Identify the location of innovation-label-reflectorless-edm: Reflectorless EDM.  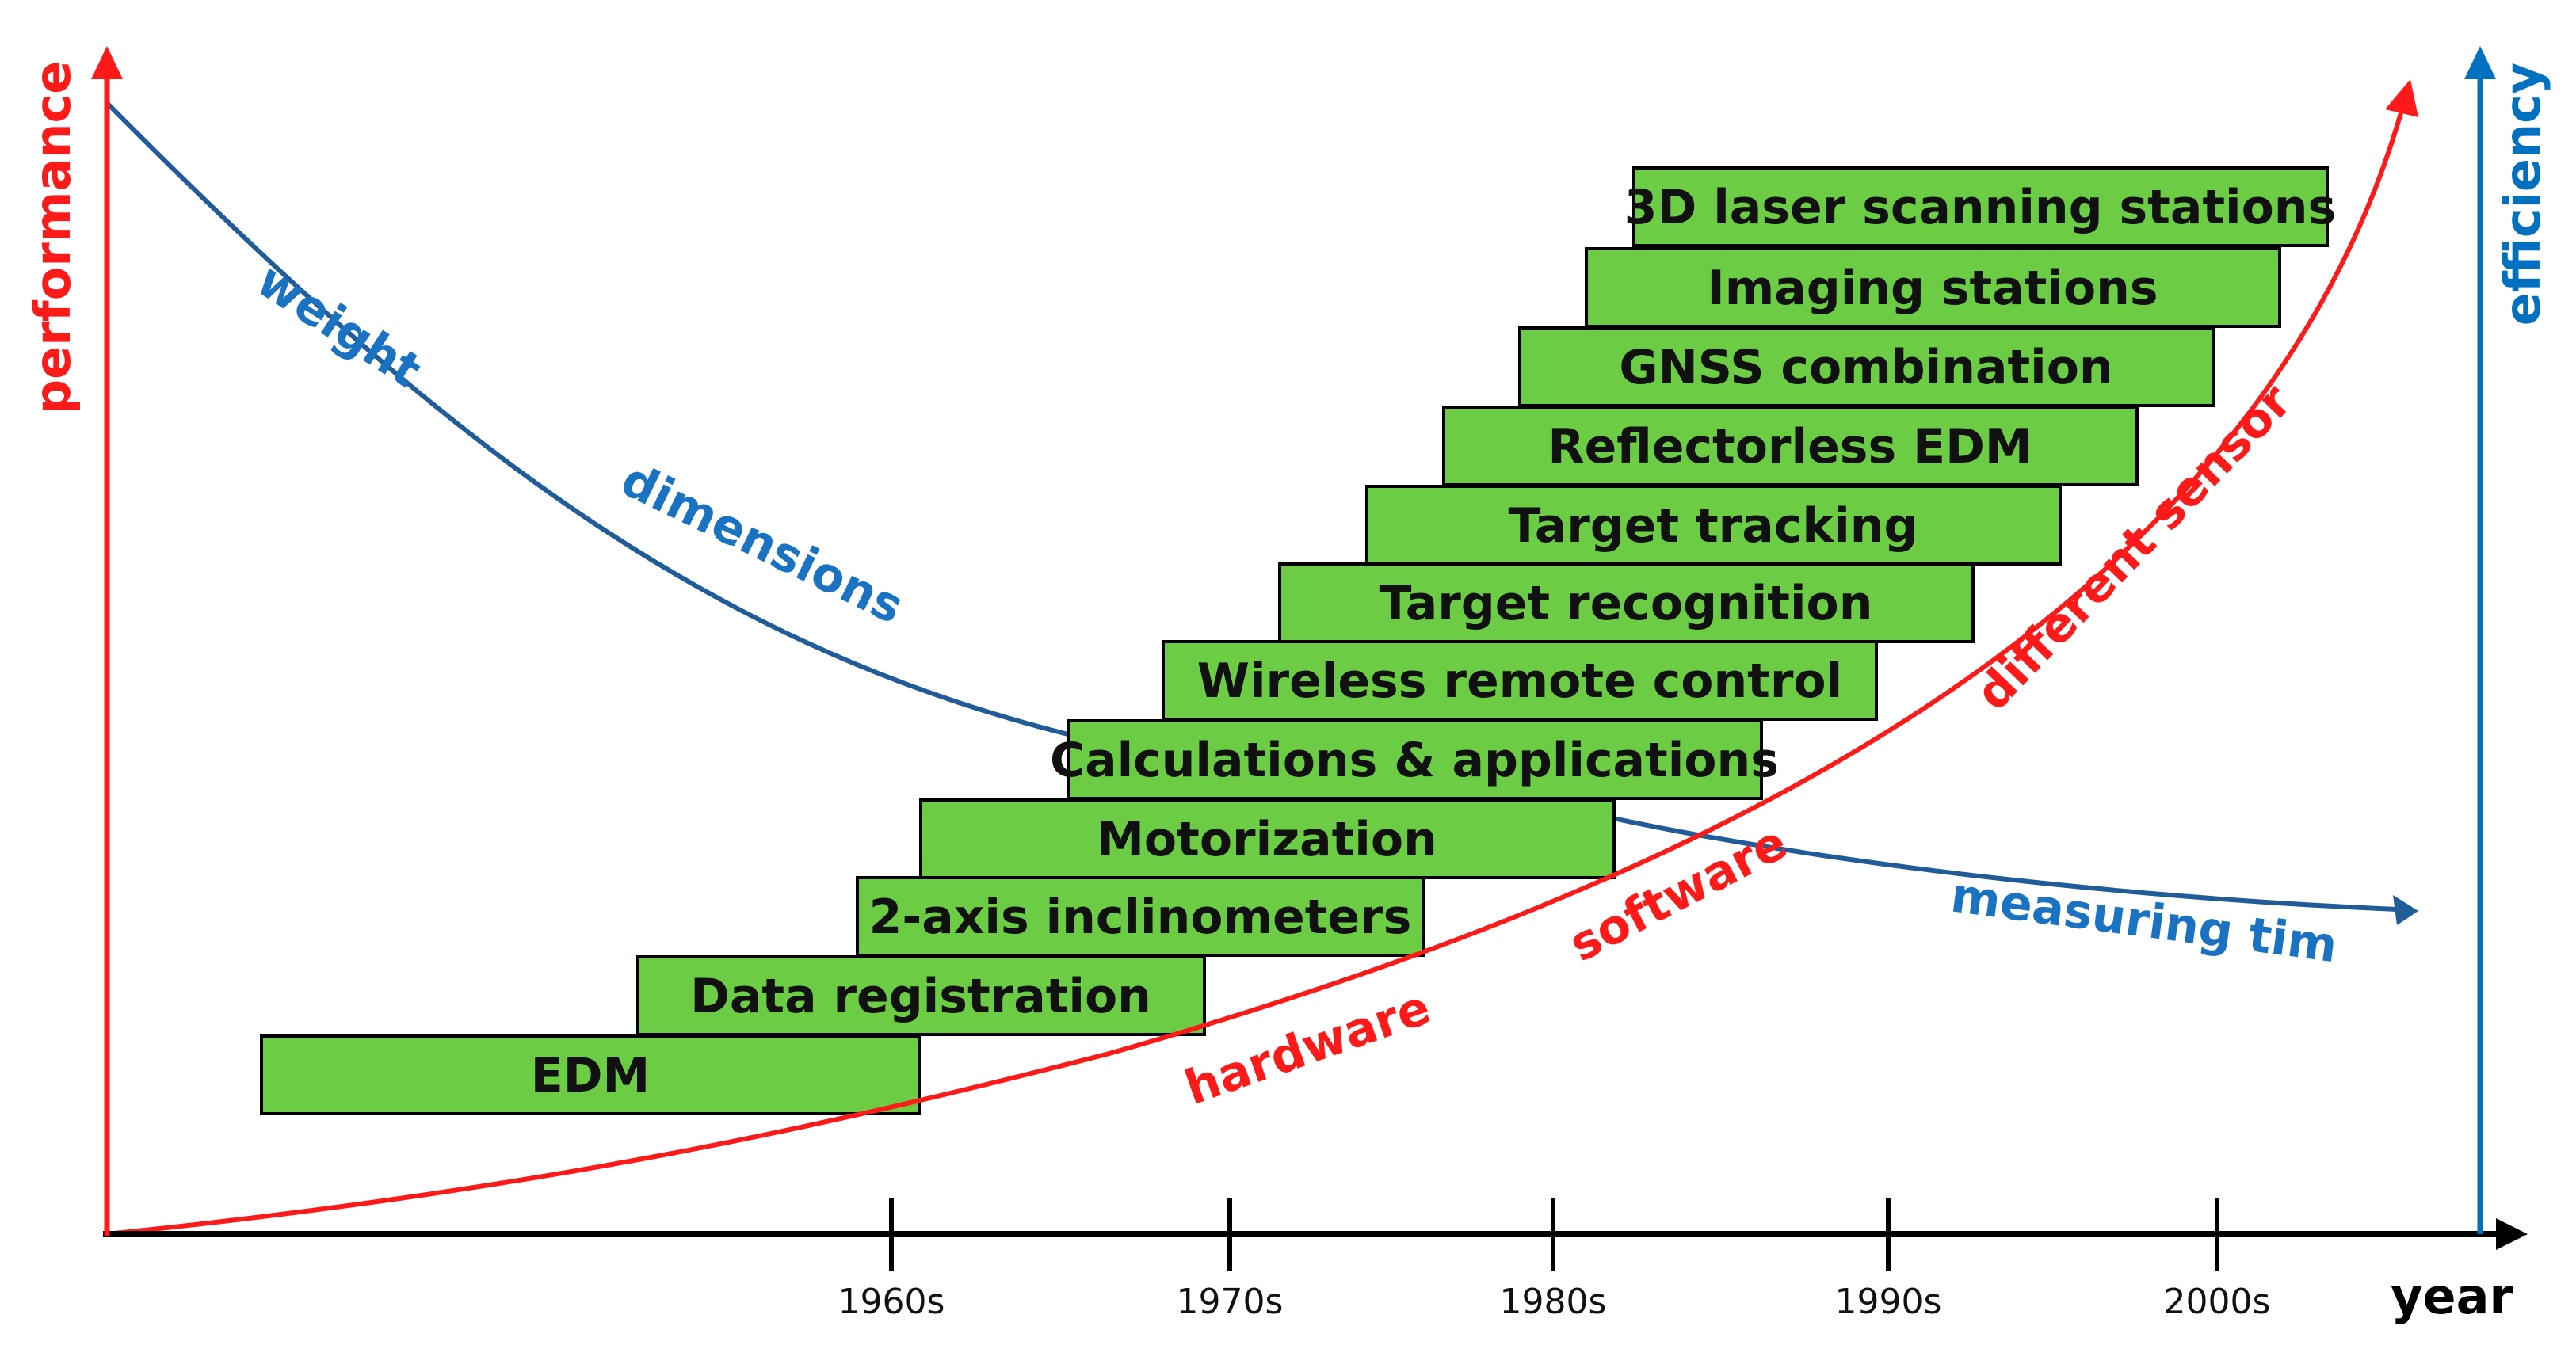
(1790, 446).